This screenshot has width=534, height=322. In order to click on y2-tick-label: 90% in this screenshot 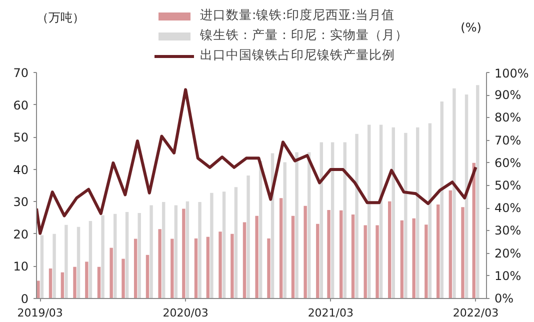, I will do `click(508, 95)`.